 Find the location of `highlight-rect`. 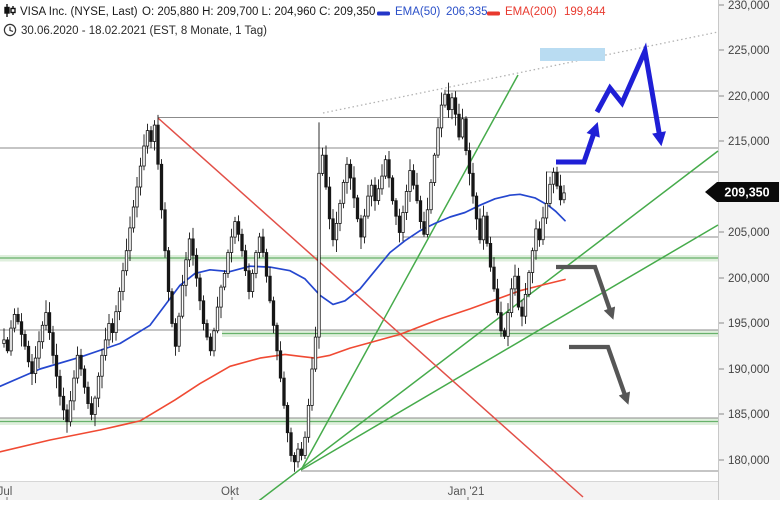

highlight-rect is located at coordinates (572, 54).